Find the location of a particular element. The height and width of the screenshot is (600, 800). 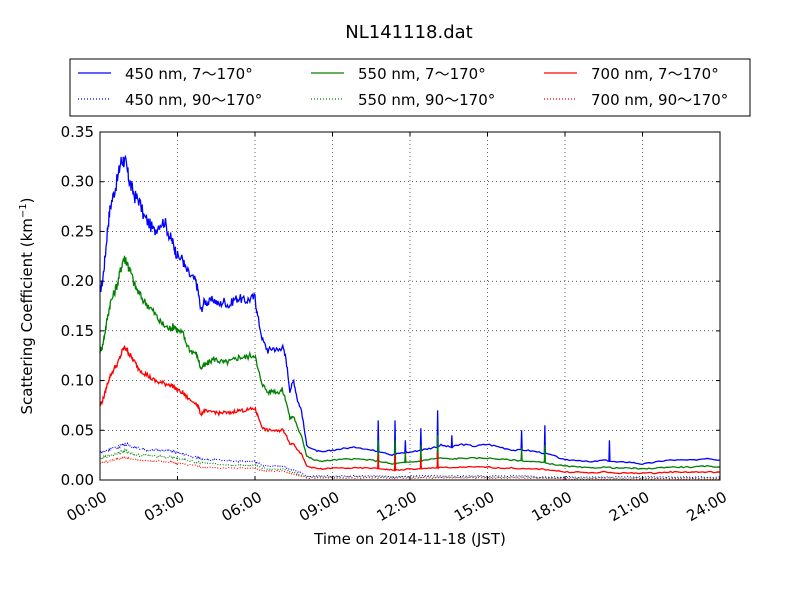

legend-label: 700 nm, 90～170° is located at coordinates (659, 100).